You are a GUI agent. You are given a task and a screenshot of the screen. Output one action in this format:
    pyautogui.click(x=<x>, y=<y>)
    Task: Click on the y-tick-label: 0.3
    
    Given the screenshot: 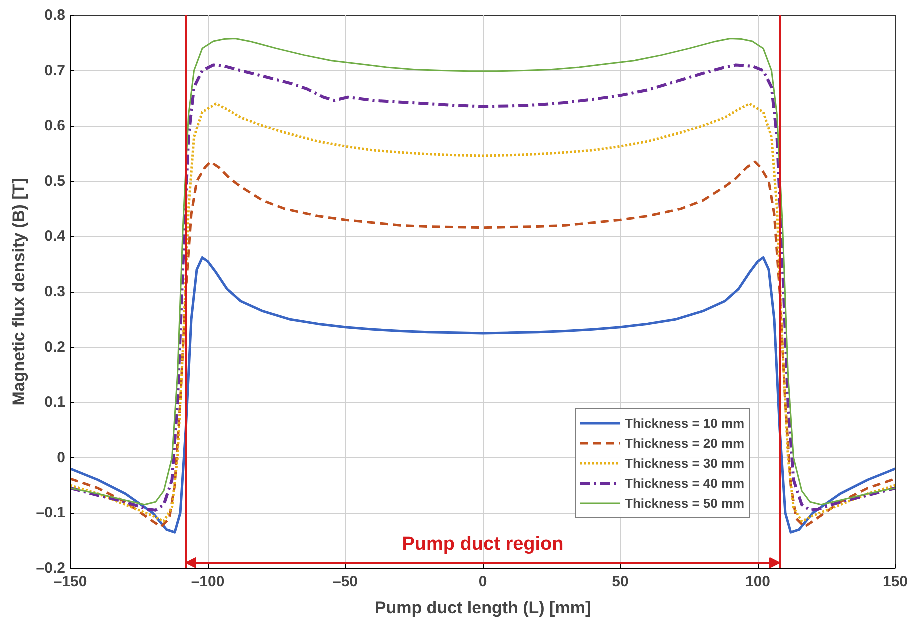 What is the action you would take?
    pyautogui.click(x=55, y=292)
    